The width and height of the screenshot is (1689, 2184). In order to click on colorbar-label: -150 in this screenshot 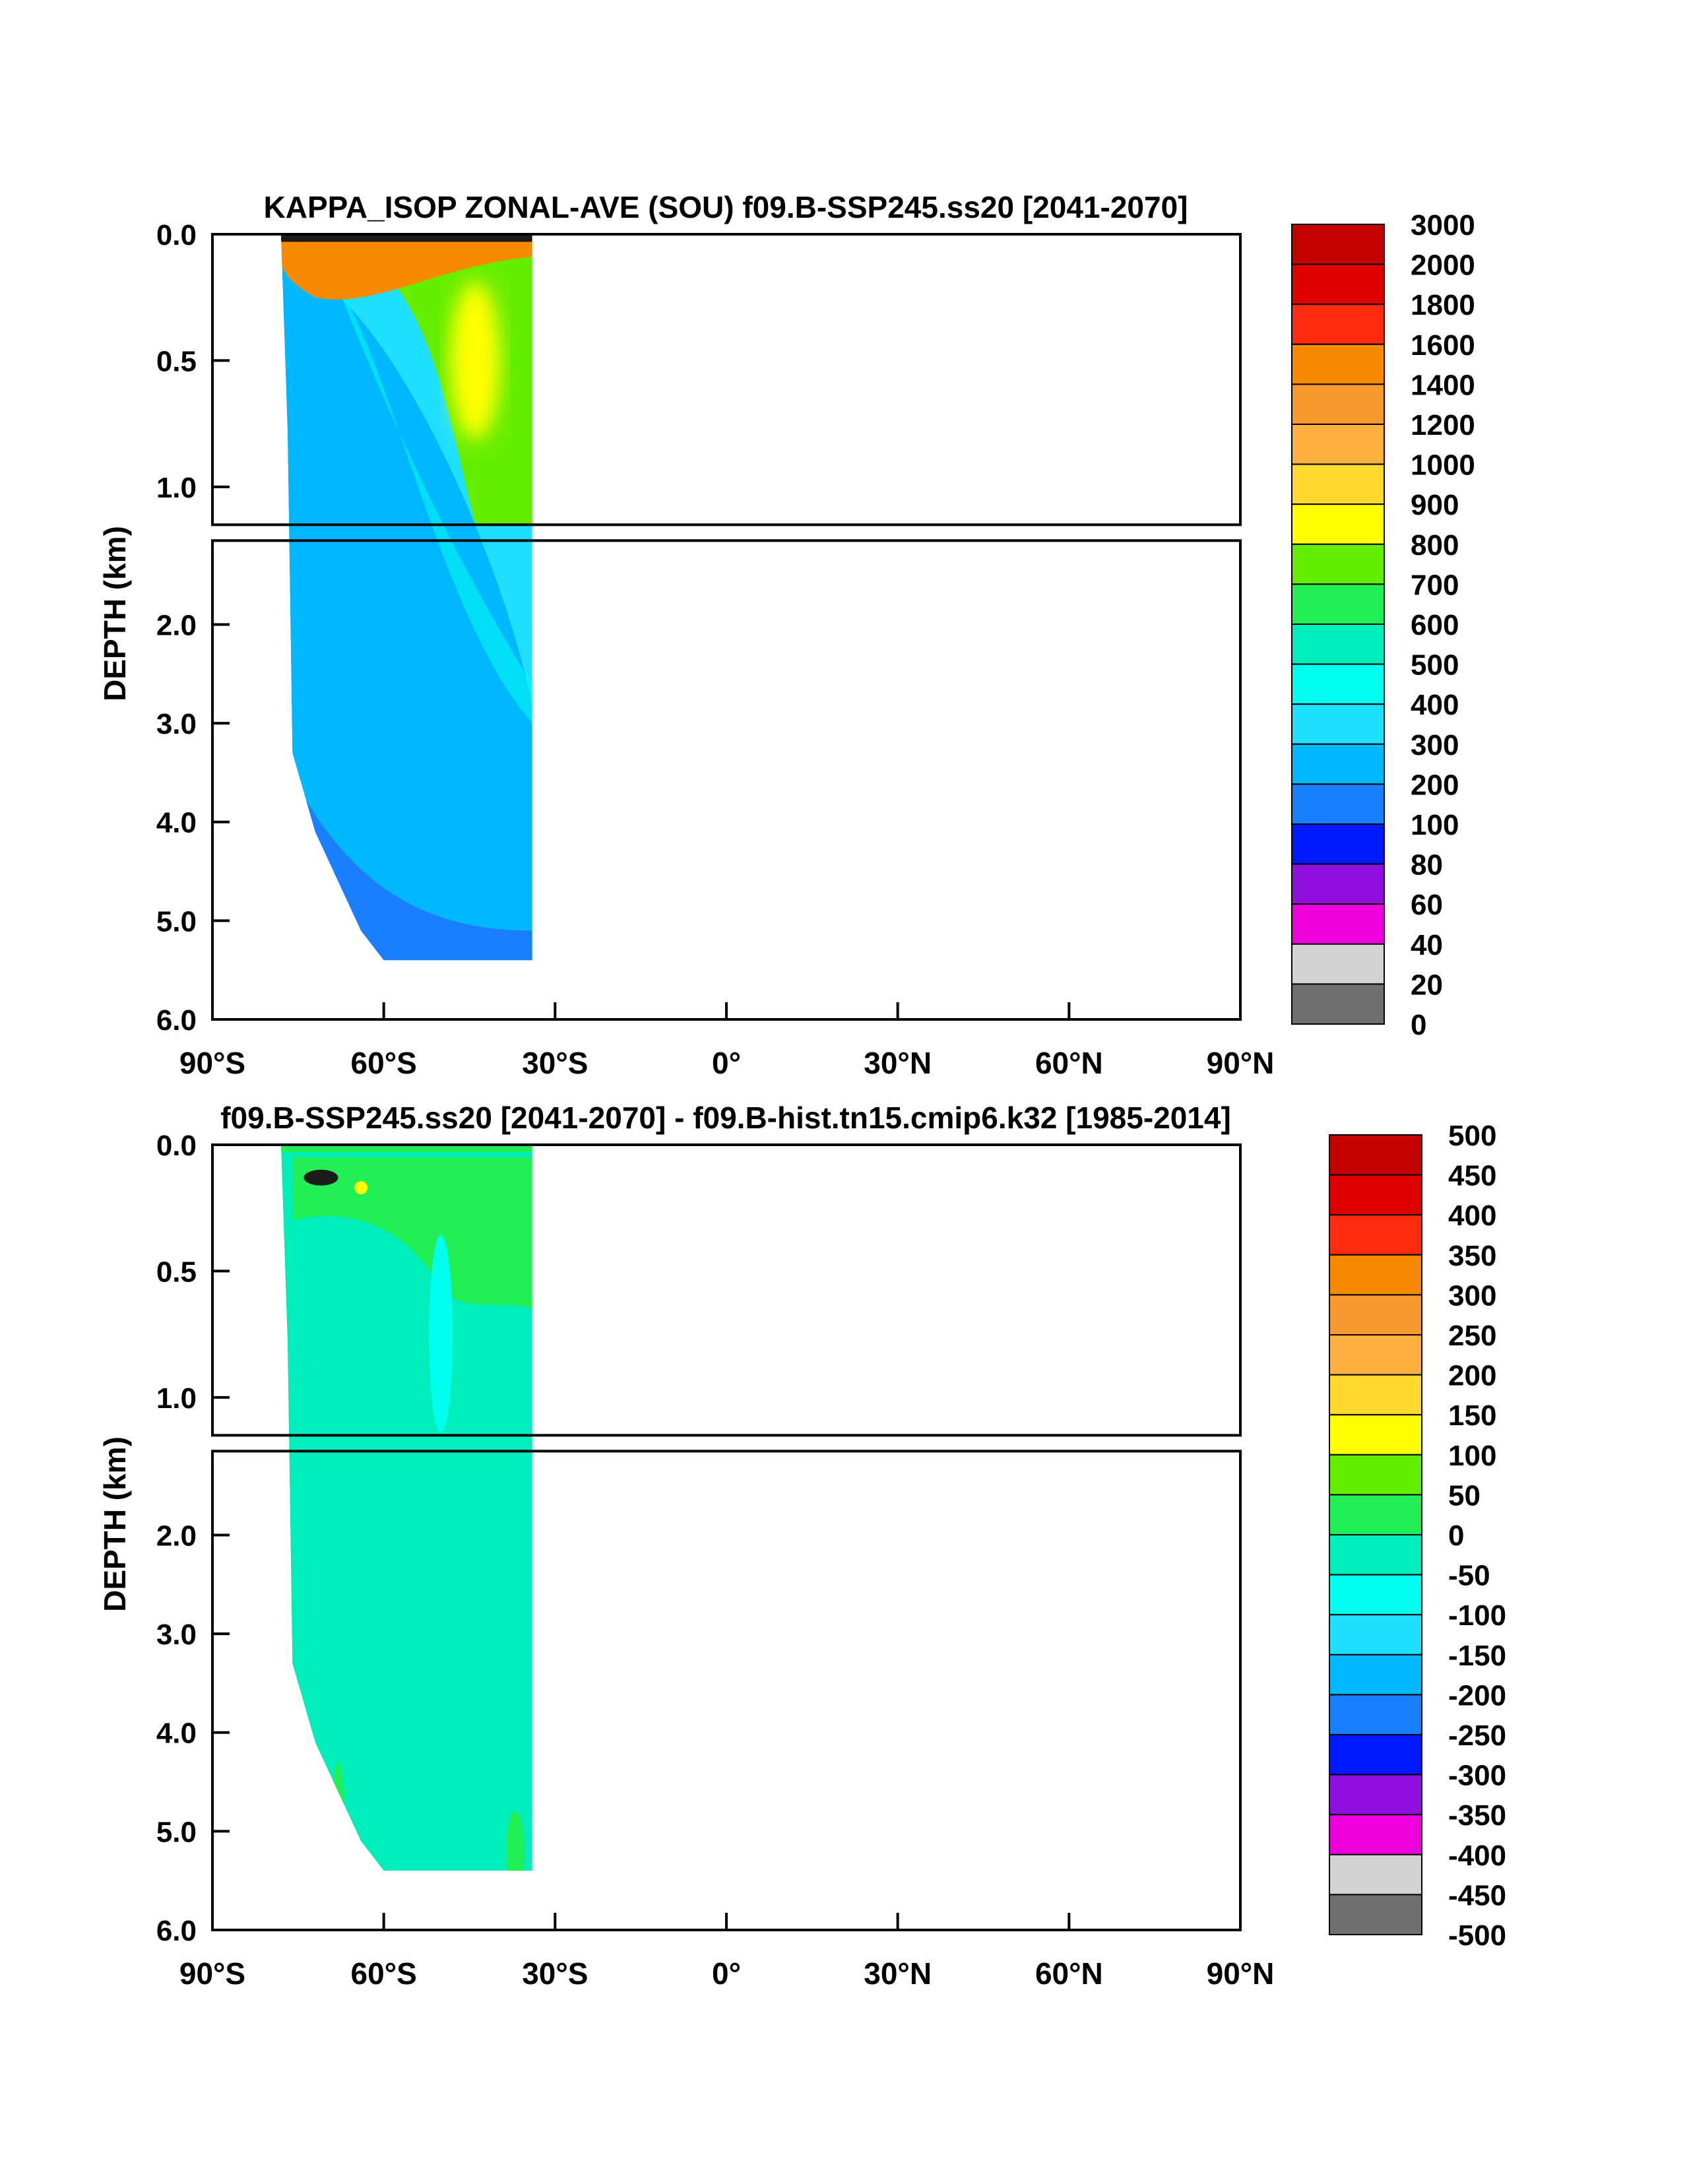, I will do `click(1477, 1656)`.